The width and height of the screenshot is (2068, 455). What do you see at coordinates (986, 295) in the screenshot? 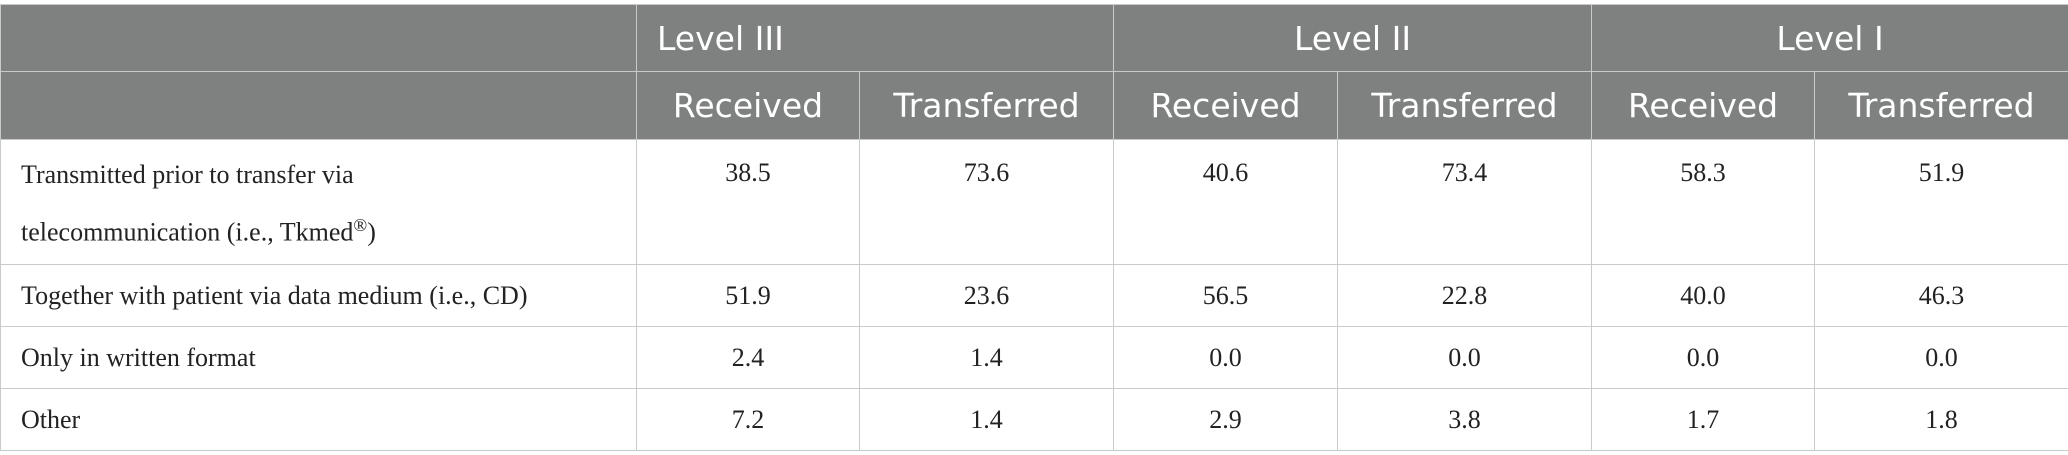
I see `table-cell: 23.6` at bounding box center [986, 295].